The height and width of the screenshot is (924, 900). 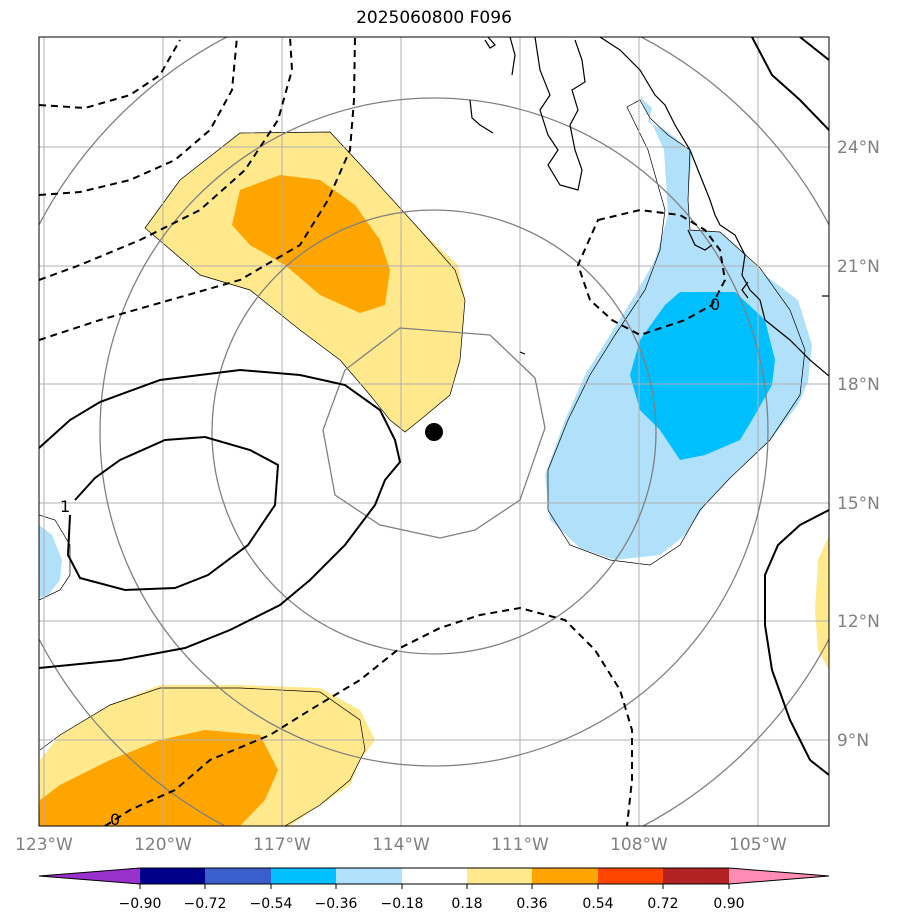 I want to click on contour-label-1: 1, so click(x=65, y=506).